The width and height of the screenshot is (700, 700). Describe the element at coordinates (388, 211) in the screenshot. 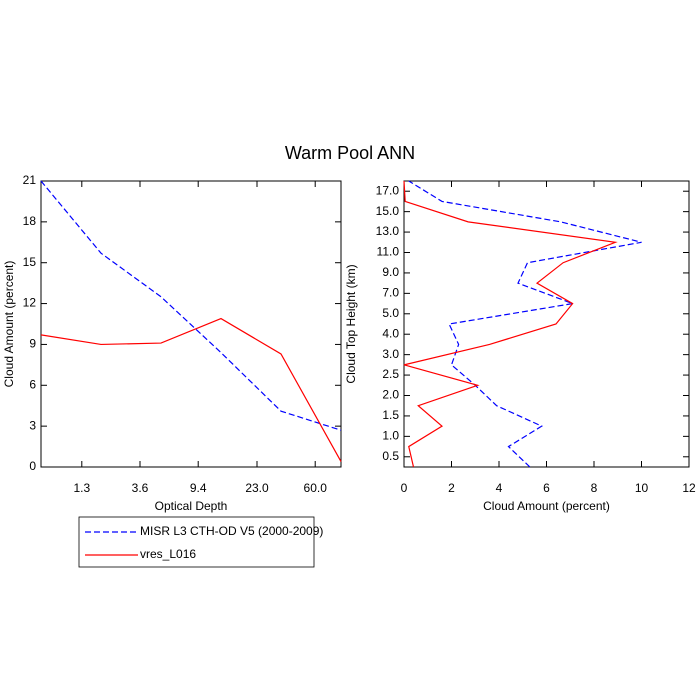

I see `y-tick-label: 15.0` at that location.